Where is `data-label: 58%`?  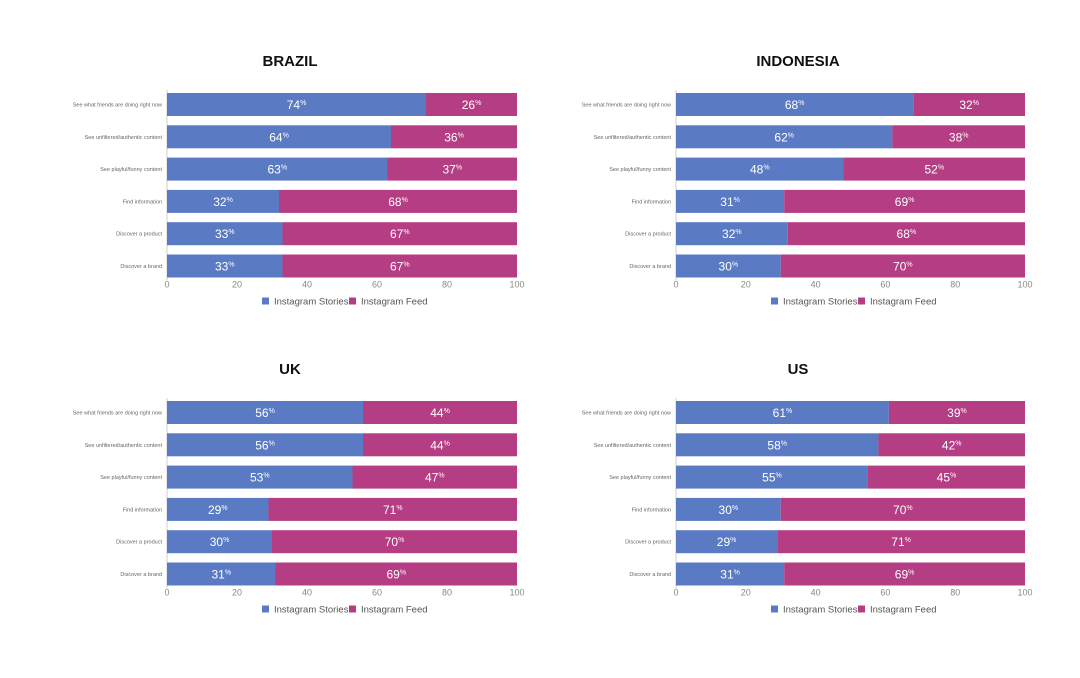
data-label: 58% is located at coordinates (777, 445).